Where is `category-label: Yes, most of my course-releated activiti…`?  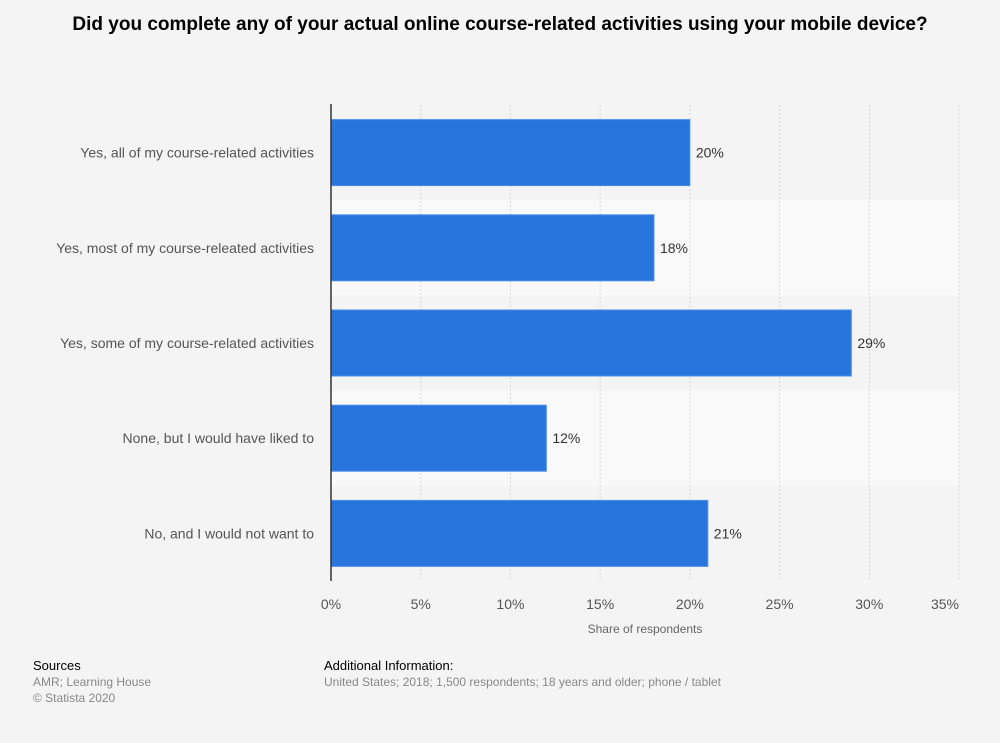
category-label: Yes, most of my course-releated activiti… is located at coordinates (185, 248).